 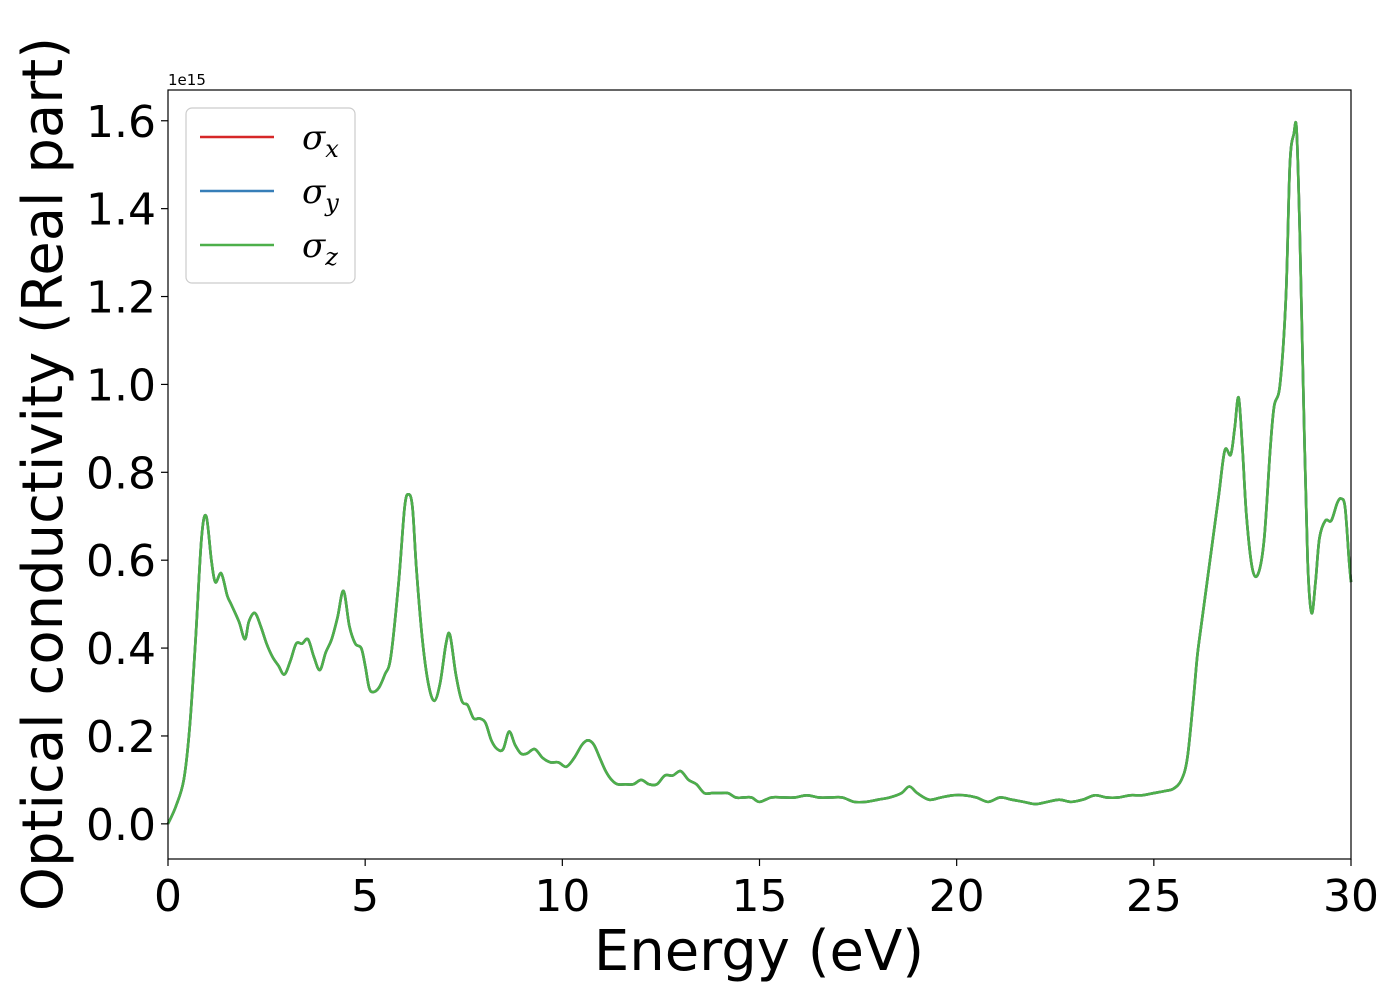 What do you see at coordinates (320, 194) in the screenshot?
I see `legend-label: σy` at bounding box center [320, 194].